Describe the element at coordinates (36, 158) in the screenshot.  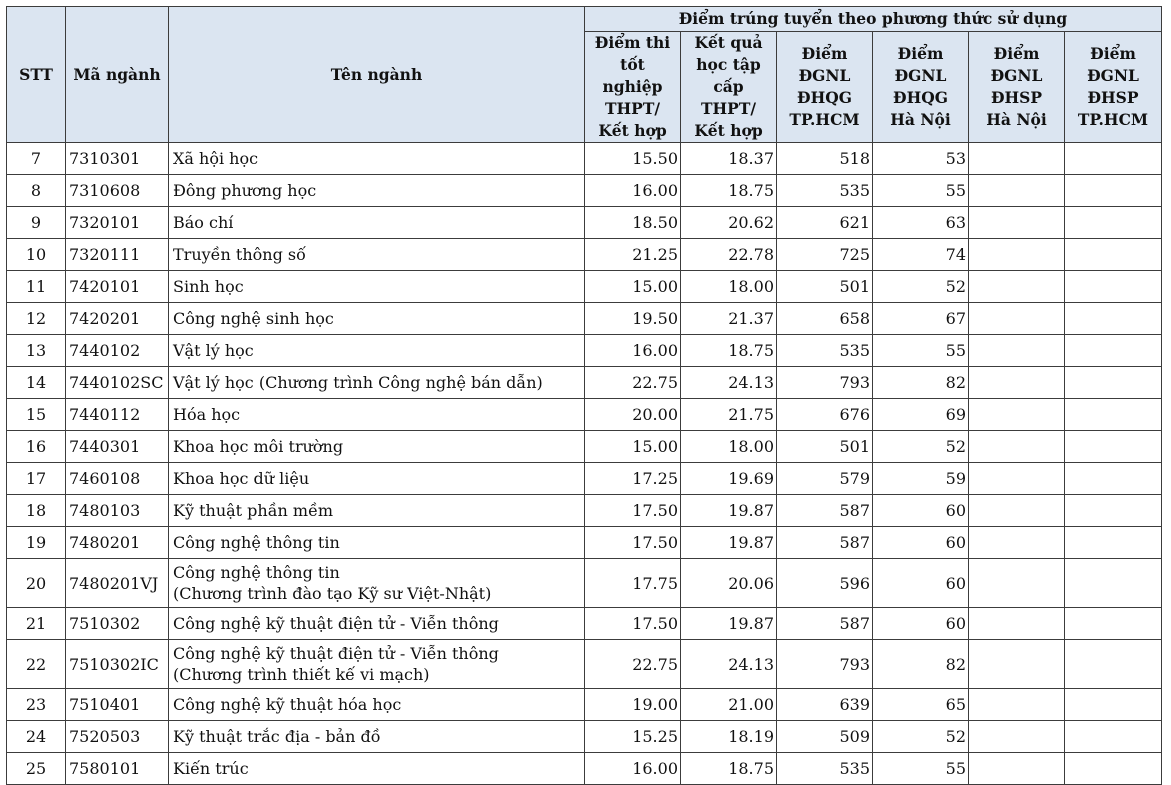
I see `cell-stt: 7` at that location.